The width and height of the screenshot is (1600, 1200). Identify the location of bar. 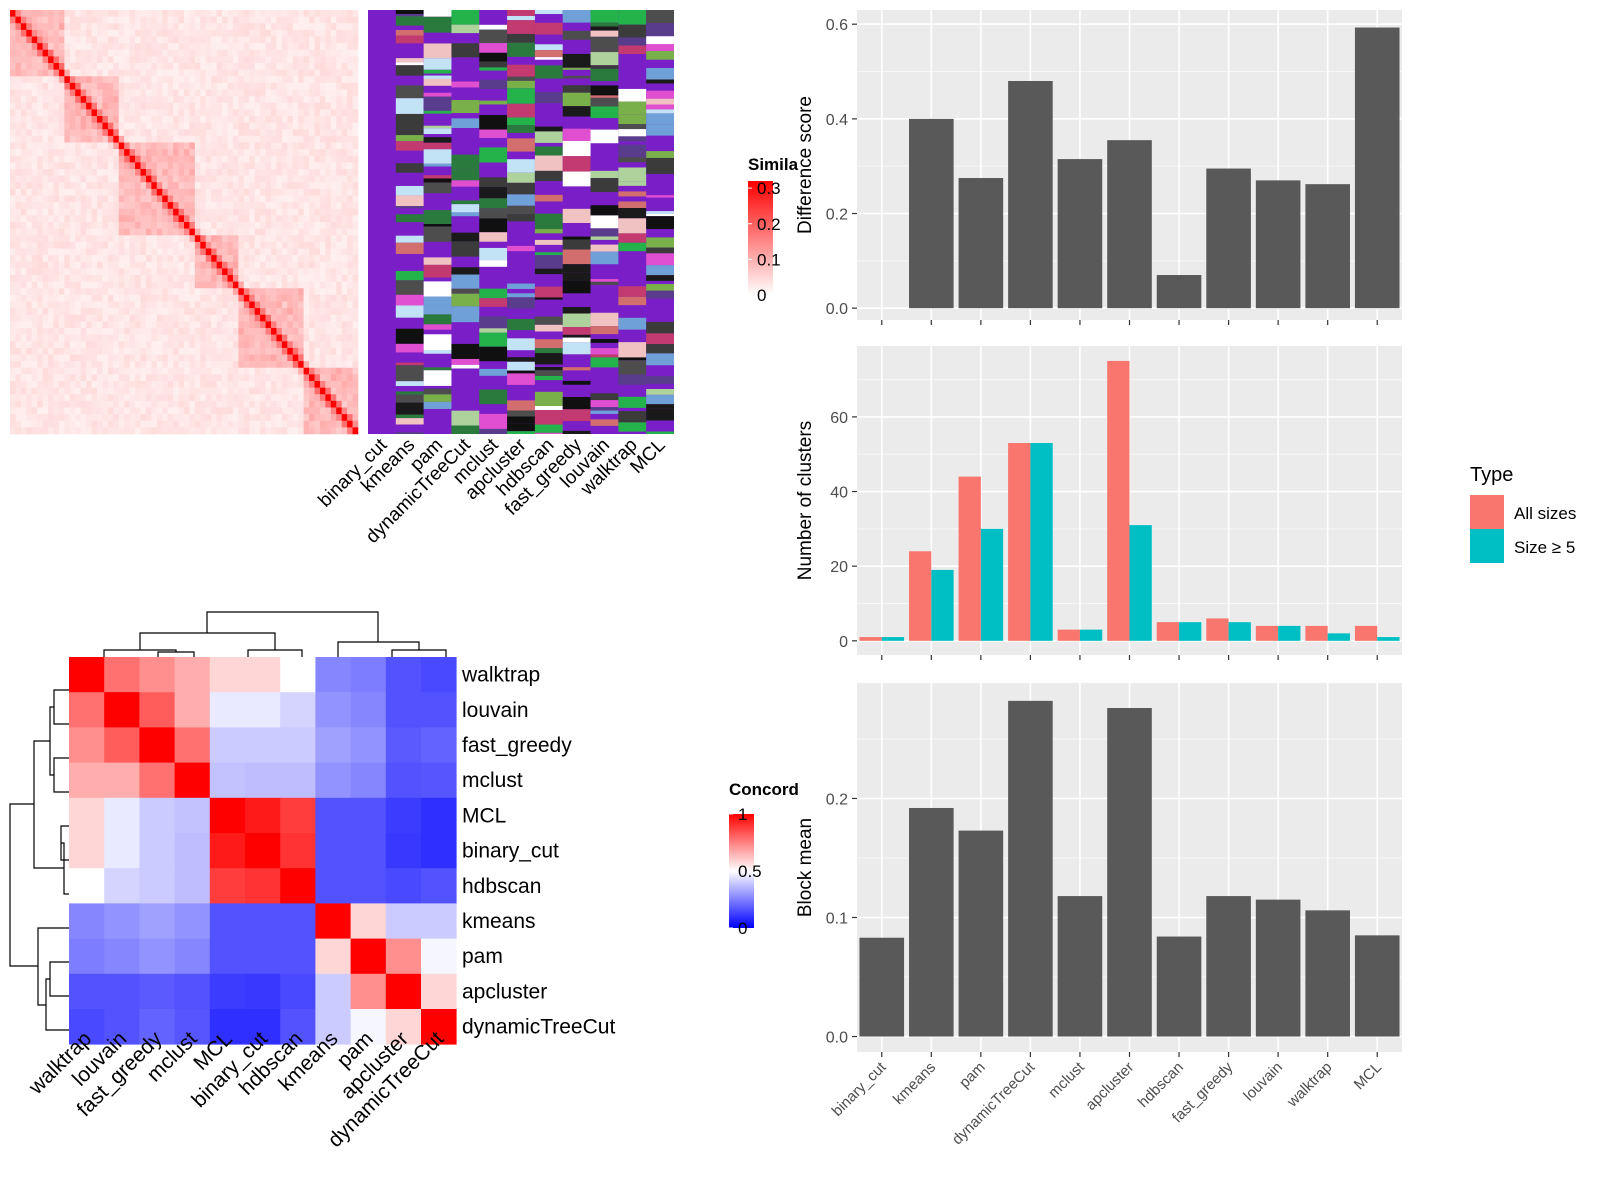
(1030, 194).